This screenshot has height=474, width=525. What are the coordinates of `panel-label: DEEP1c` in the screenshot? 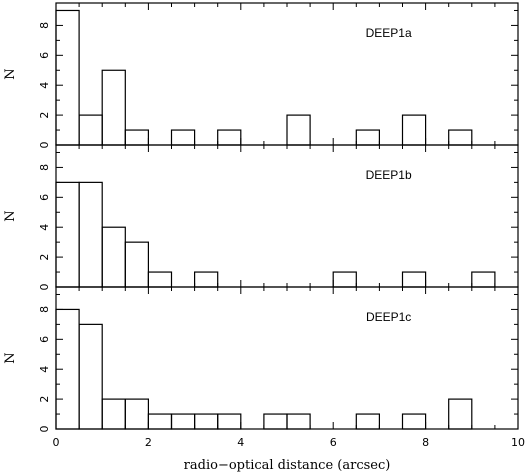 It's located at (388, 317).